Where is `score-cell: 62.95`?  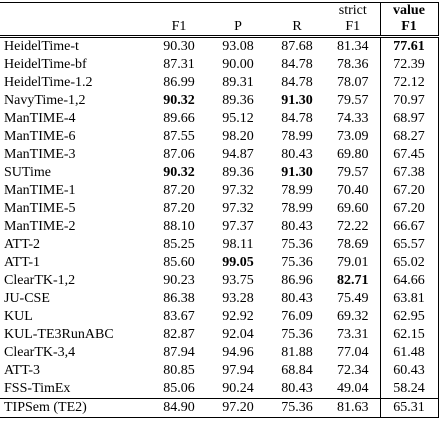 score-cell: 62.95 is located at coordinates (409, 317).